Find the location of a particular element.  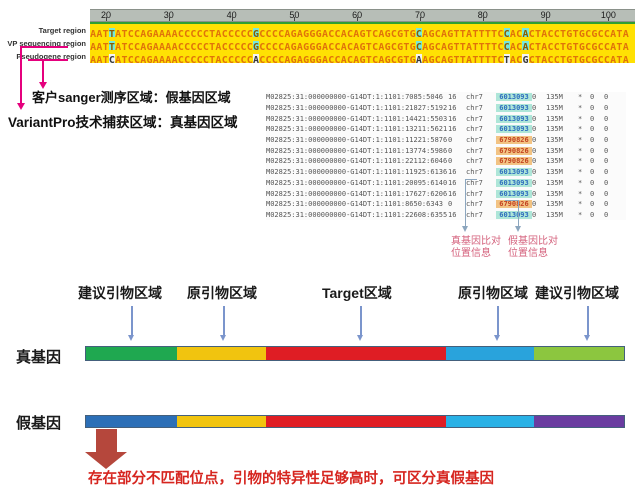

sam-rnext-cell: * is located at coordinates (580, 161).